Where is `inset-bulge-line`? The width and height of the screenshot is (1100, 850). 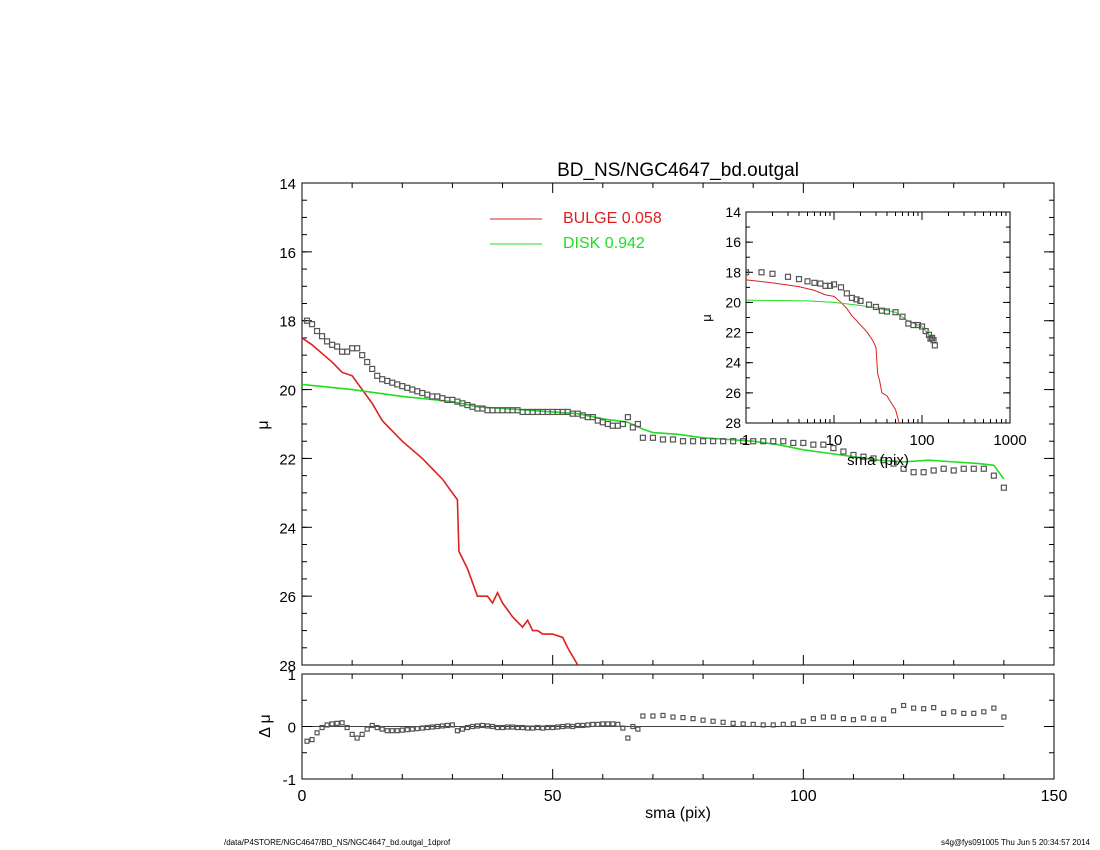
inset-bulge-line is located at coordinates (823, 351).